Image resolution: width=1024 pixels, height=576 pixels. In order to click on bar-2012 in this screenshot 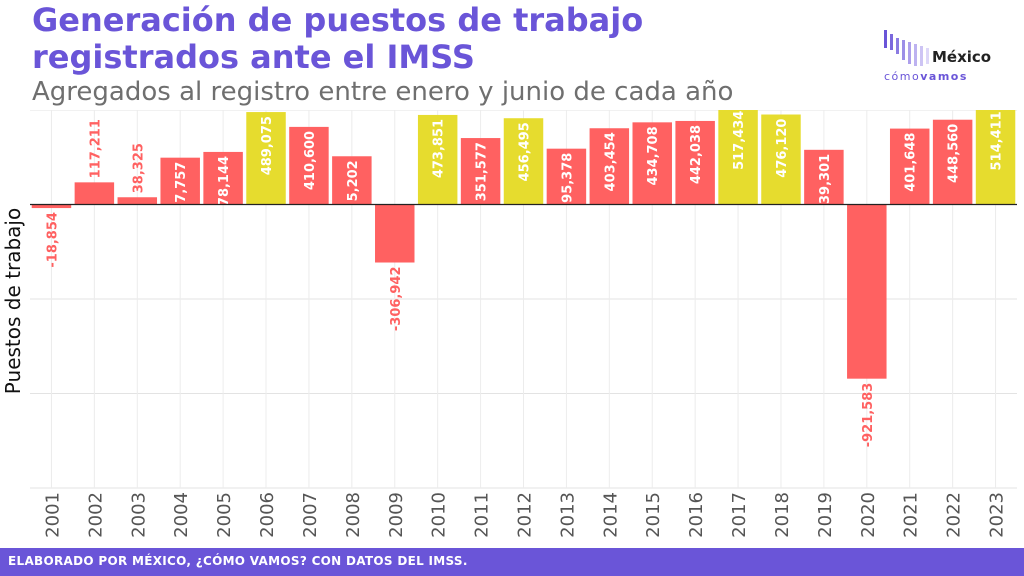, I will do `click(523, 161)`.